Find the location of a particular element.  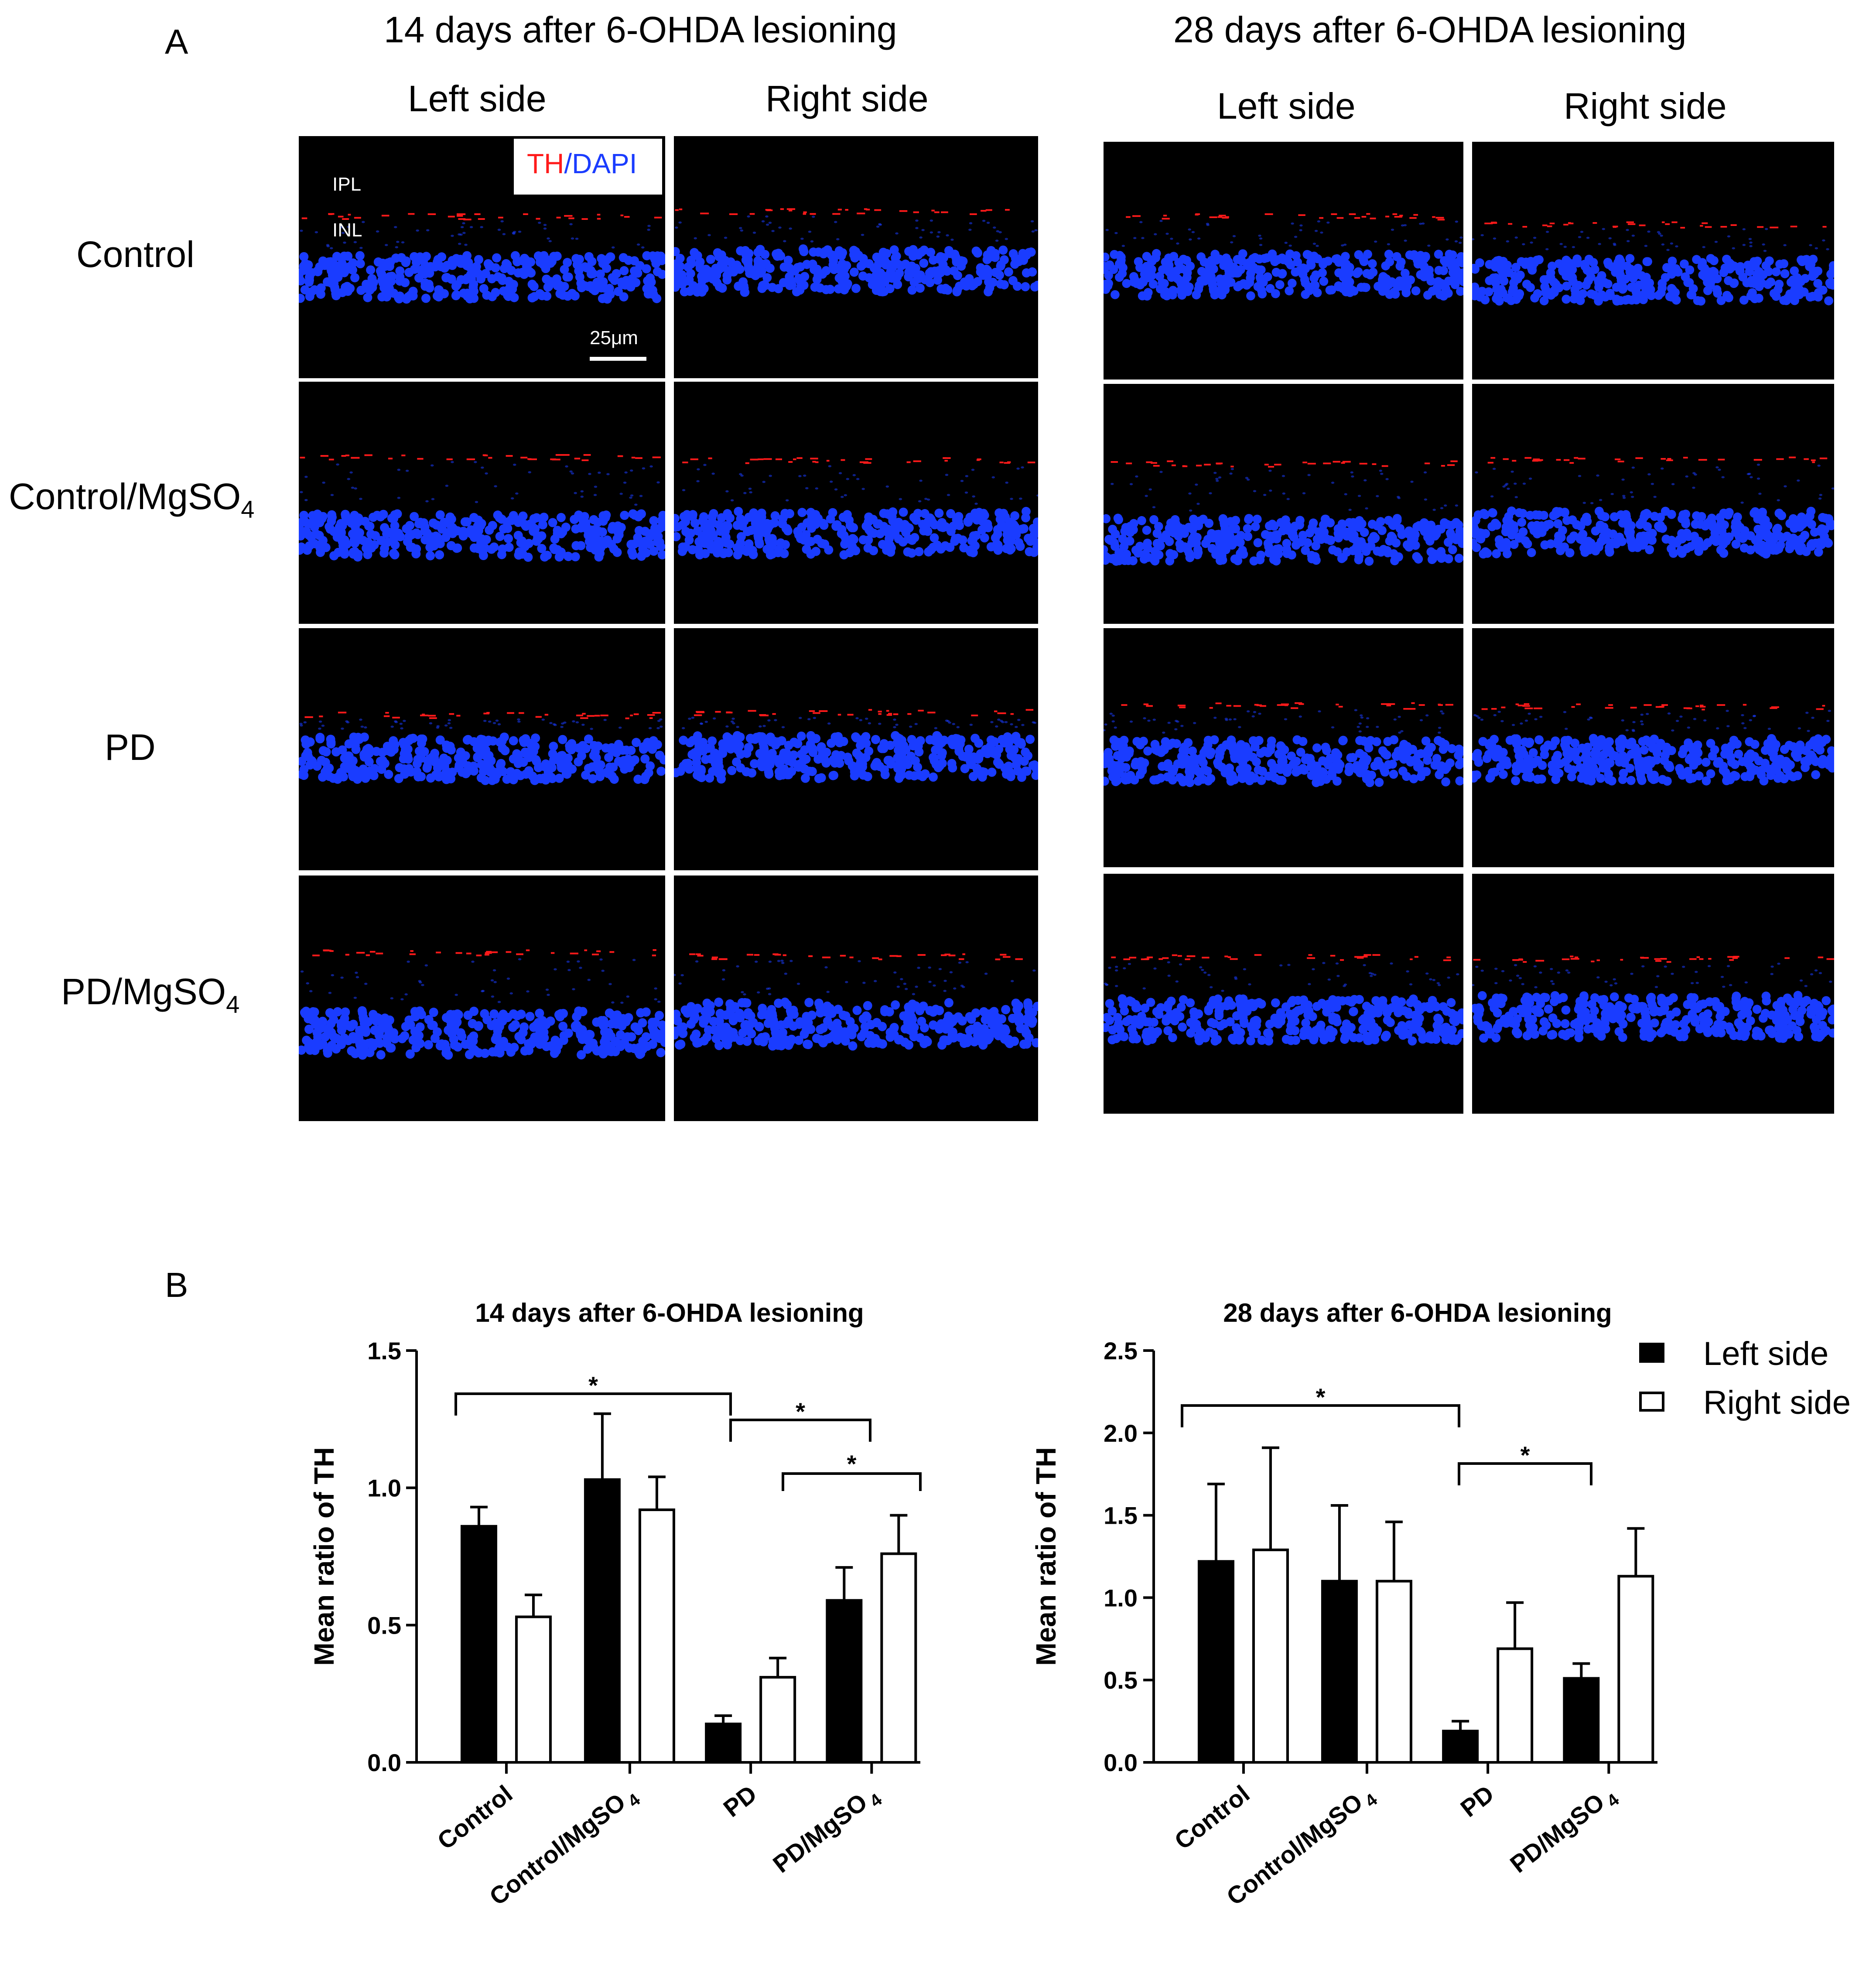

time-title-14: 14 days after 6-OHDA lesioning is located at coordinates (640, 29).